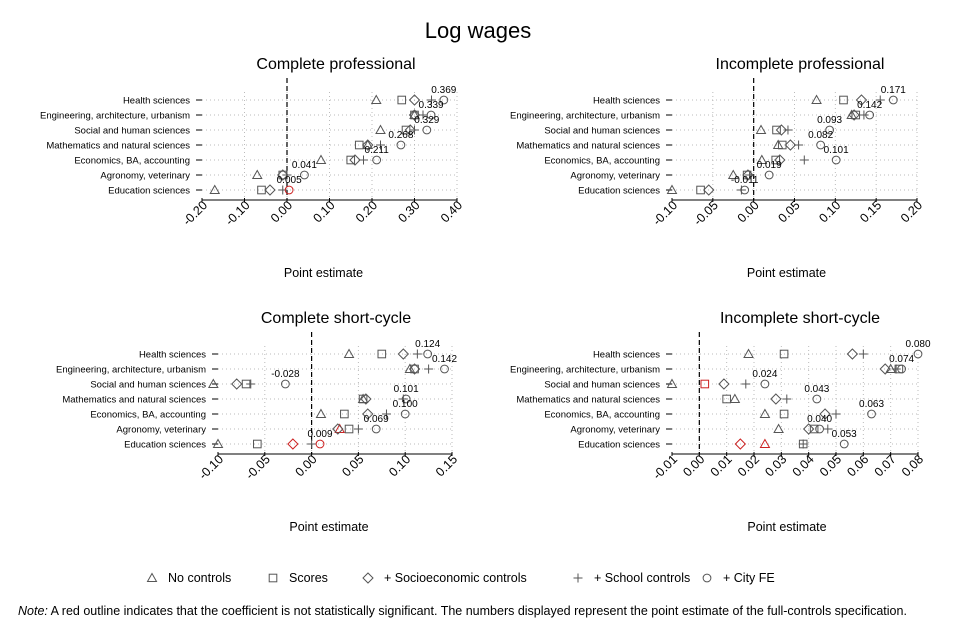 This screenshot has height=643, width=957. What do you see at coordinates (764, 374) in the screenshot?
I see `point-label: 0.024` at bounding box center [764, 374].